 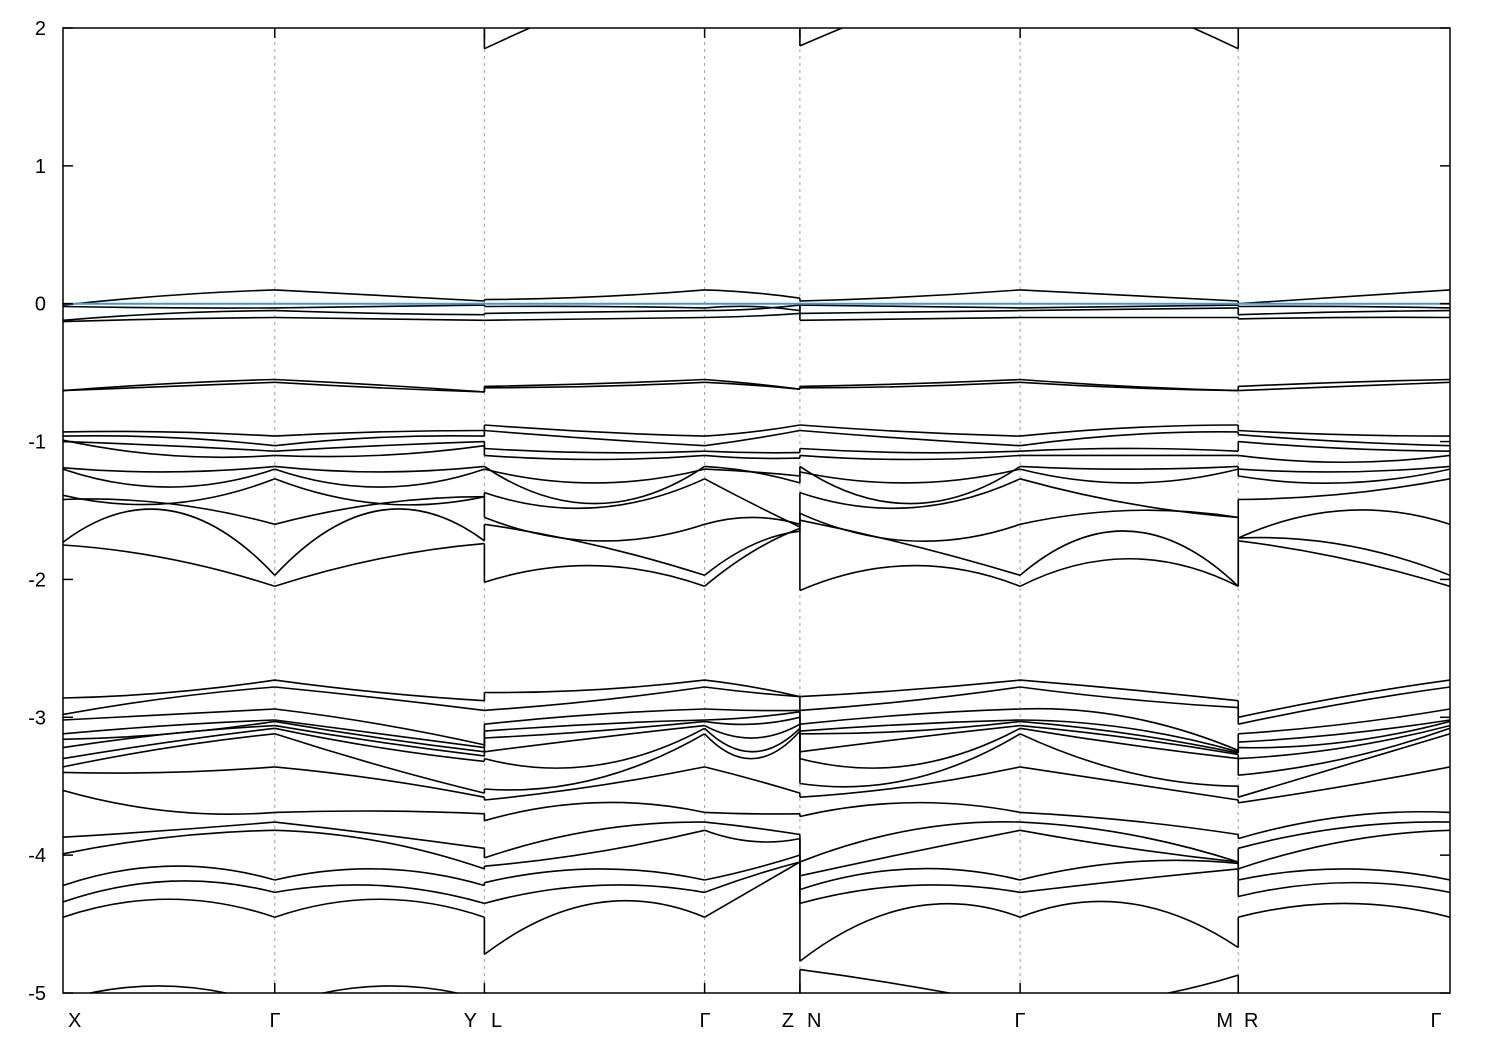 I want to click on xtick-gamma-1: Γ, so click(x=274, y=1021).